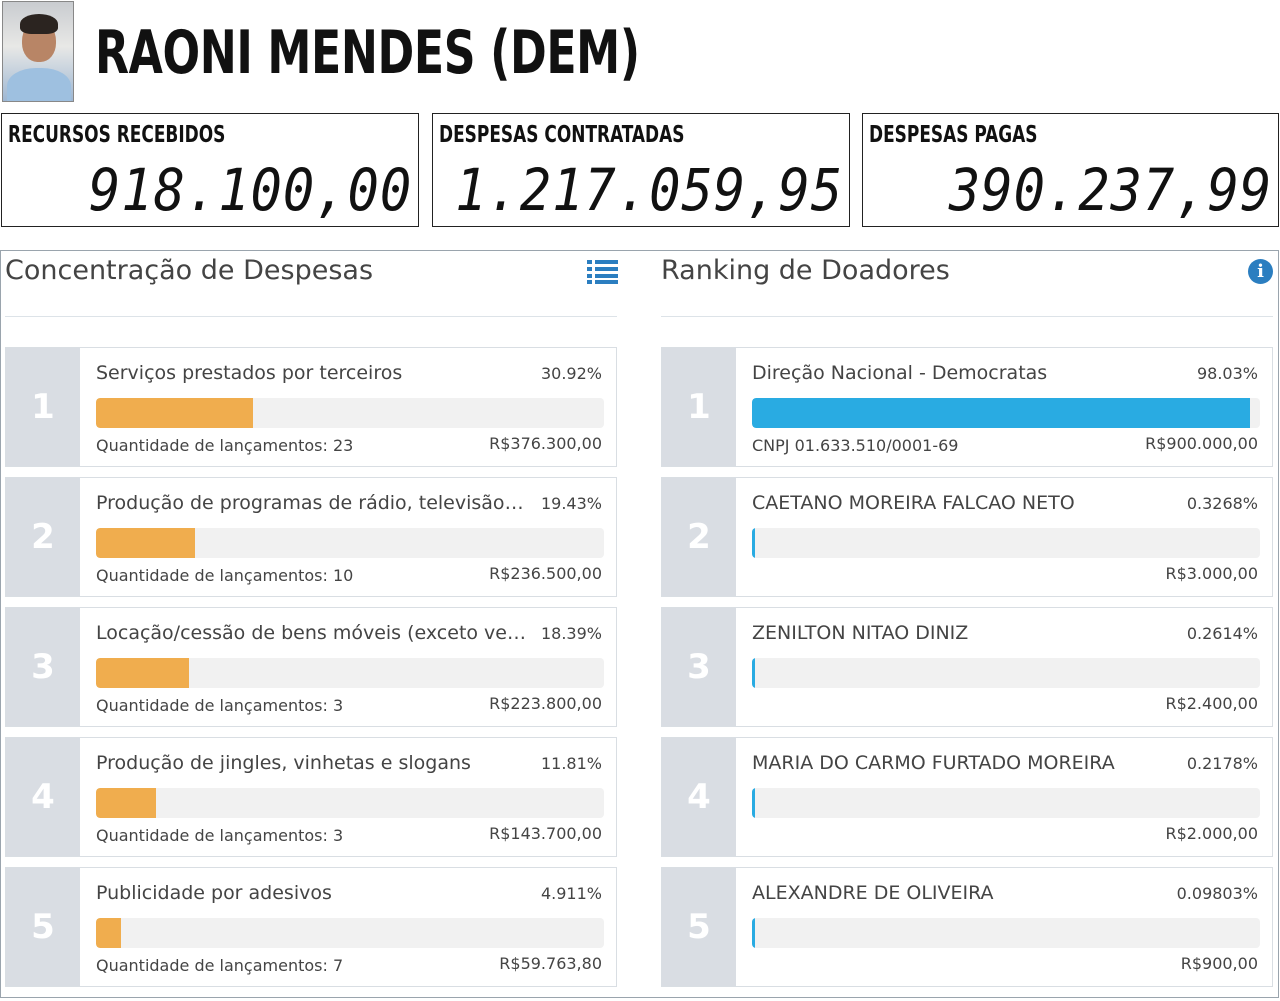 The image size is (1280, 1001). What do you see at coordinates (39, 24) in the screenshot?
I see `photo-hair` at bounding box center [39, 24].